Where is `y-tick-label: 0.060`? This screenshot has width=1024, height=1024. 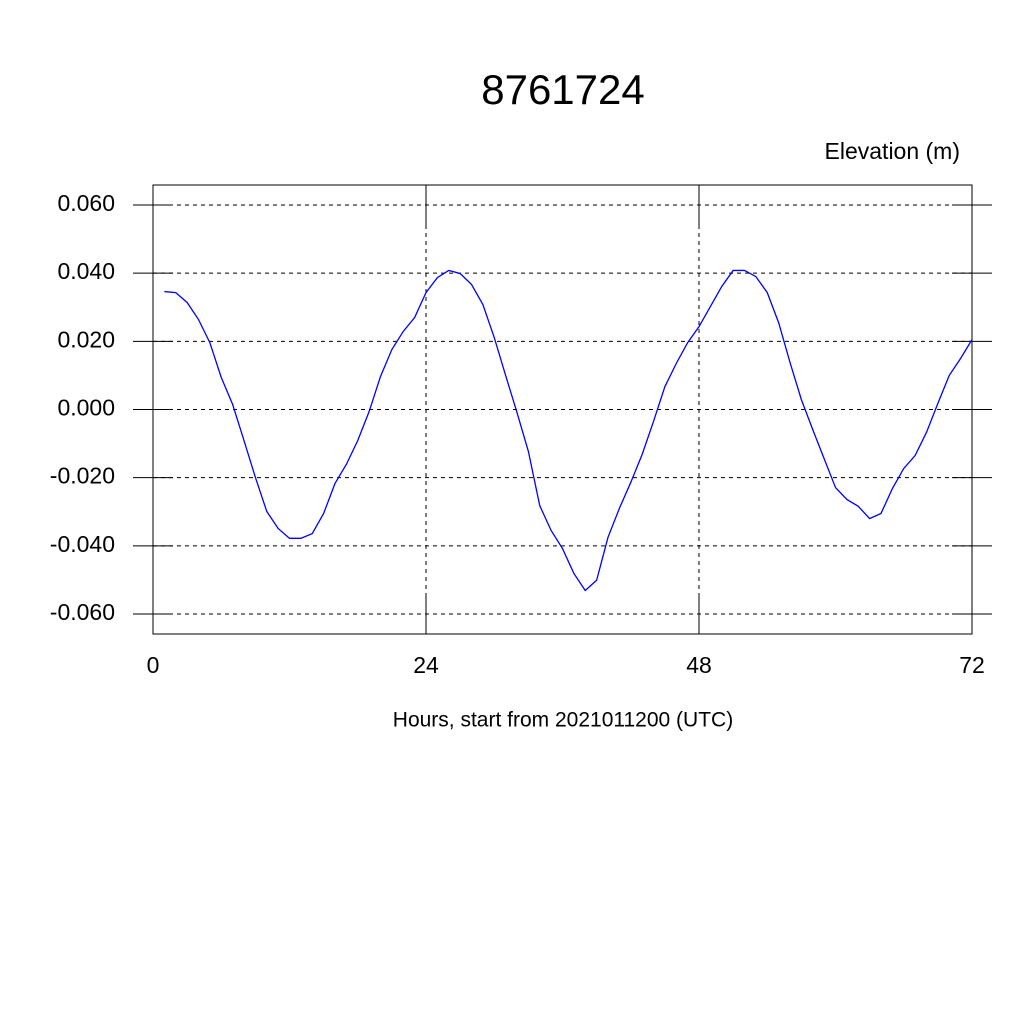
y-tick-label: 0.060 is located at coordinates (86, 203).